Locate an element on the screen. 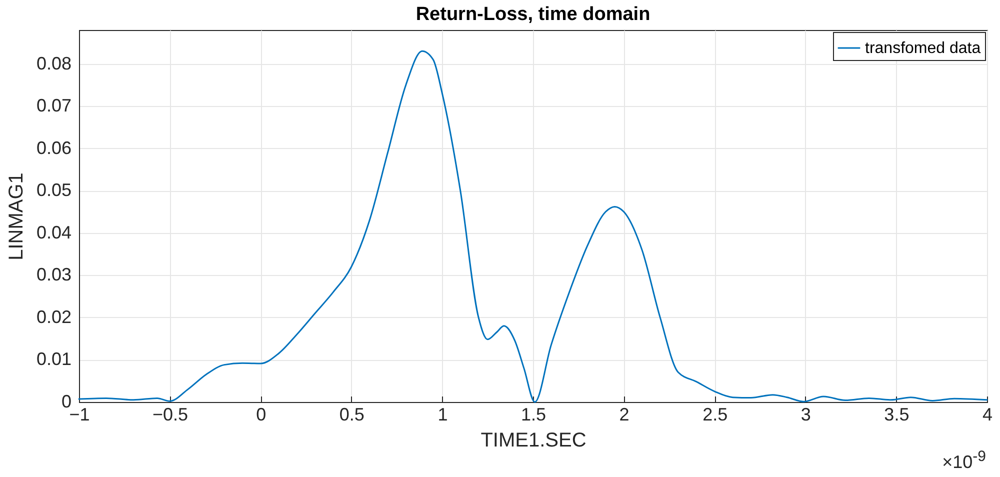 The height and width of the screenshot is (477, 1000). x-tick-label: −1 is located at coordinates (79, 414).